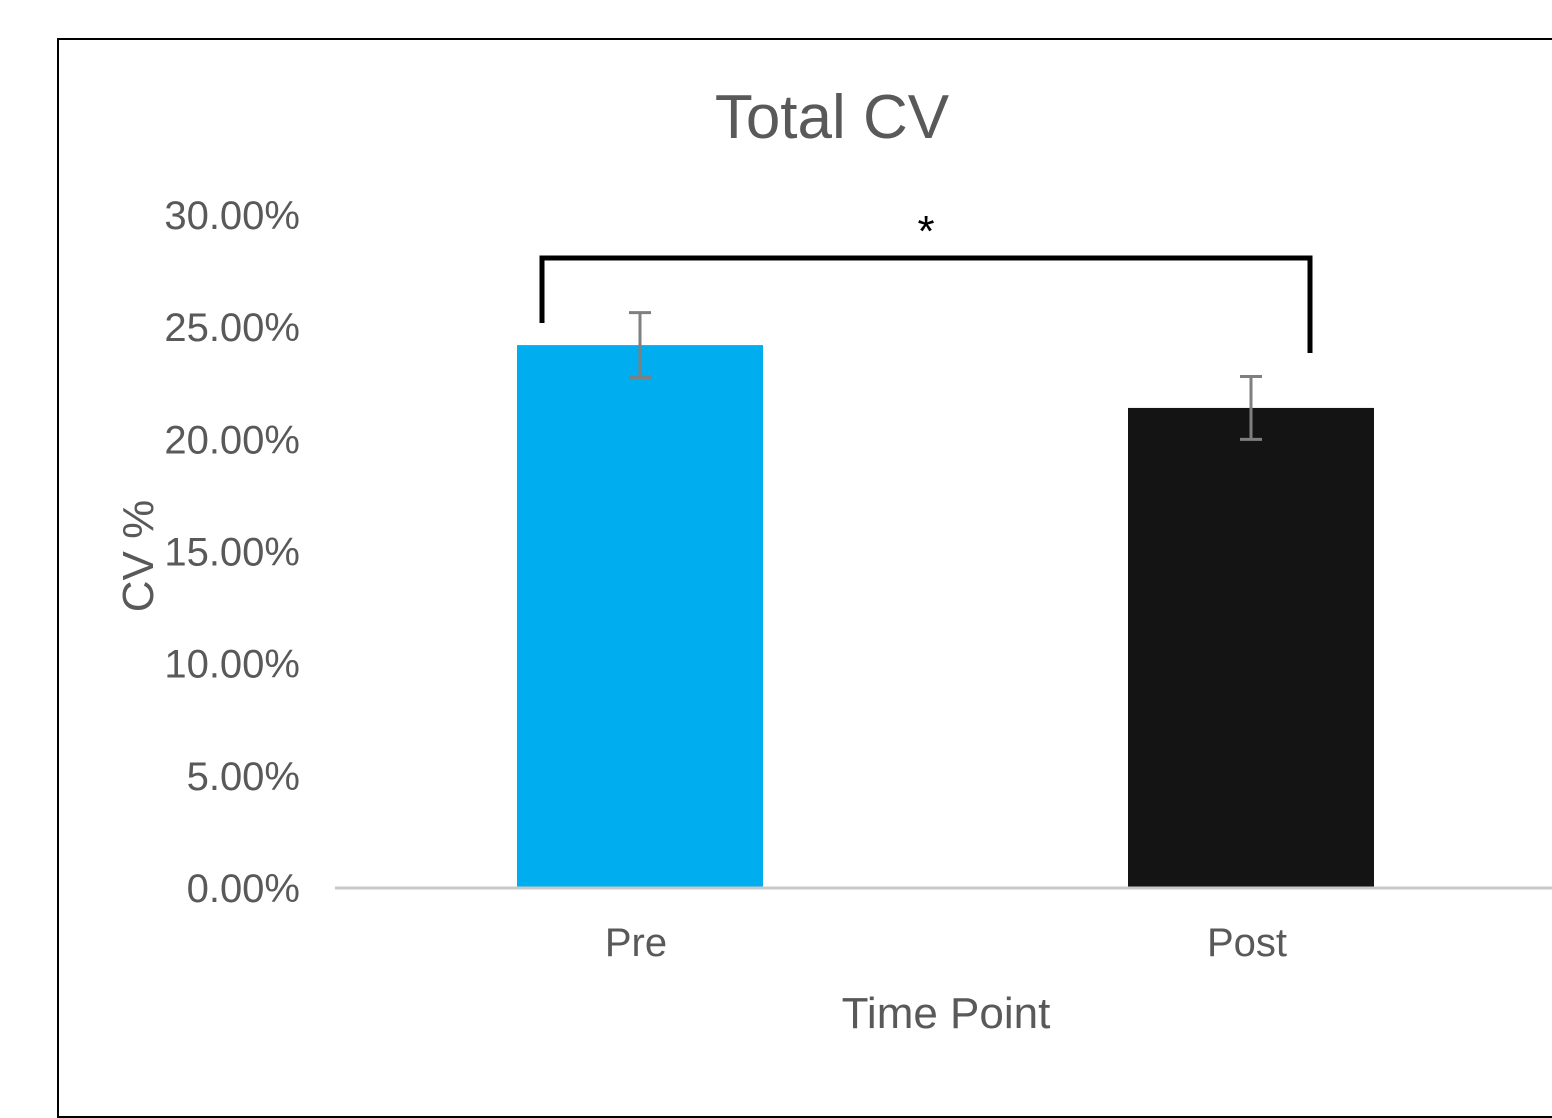 The width and height of the screenshot is (1552, 1118). Describe the element at coordinates (232, 328) in the screenshot. I see `y-tick-label: 25.00%` at that location.